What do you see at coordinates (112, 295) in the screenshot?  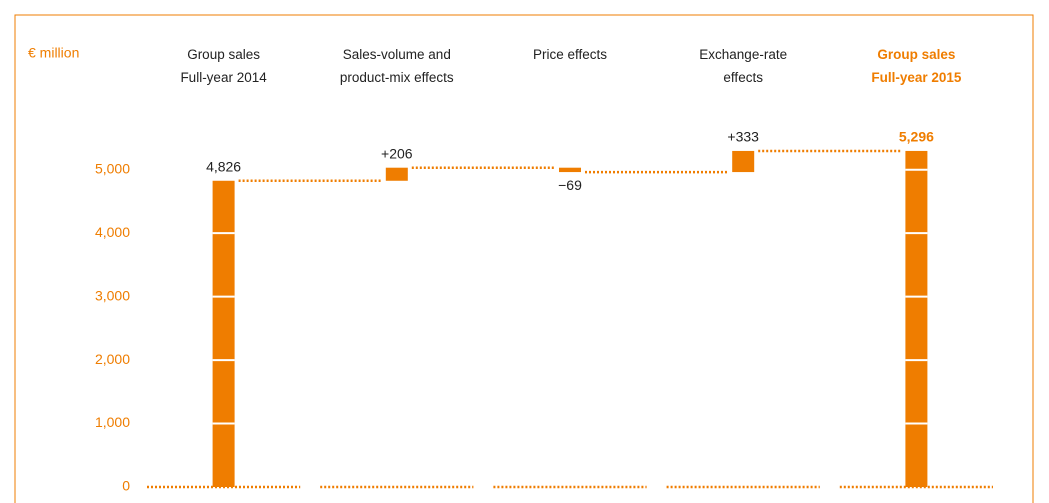 I see `y-tick-label: 3,000` at bounding box center [112, 295].